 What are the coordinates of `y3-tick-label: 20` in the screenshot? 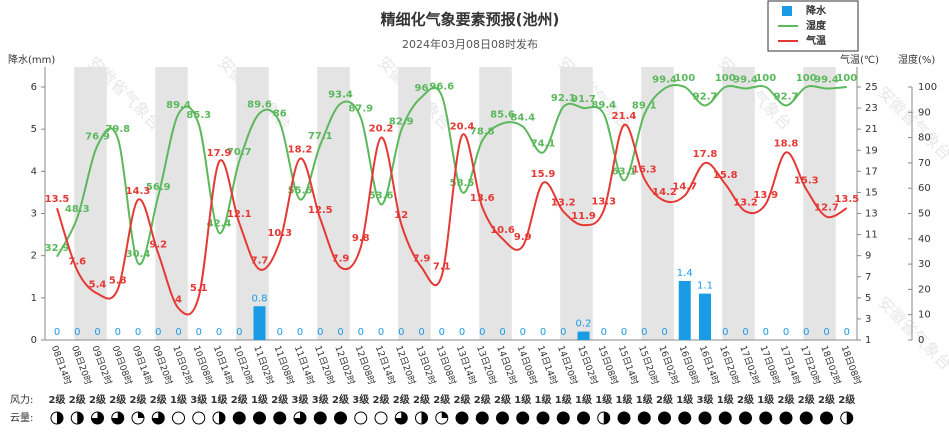 It's located at (924, 289).